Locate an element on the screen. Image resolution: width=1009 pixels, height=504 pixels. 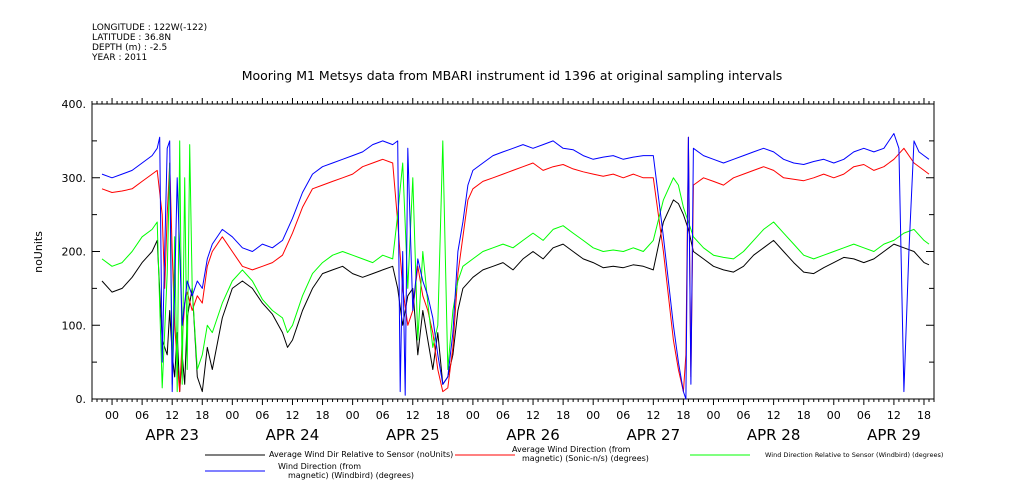
legend-label-1: Average Wind Direction (from is located at coordinates (571, 449).